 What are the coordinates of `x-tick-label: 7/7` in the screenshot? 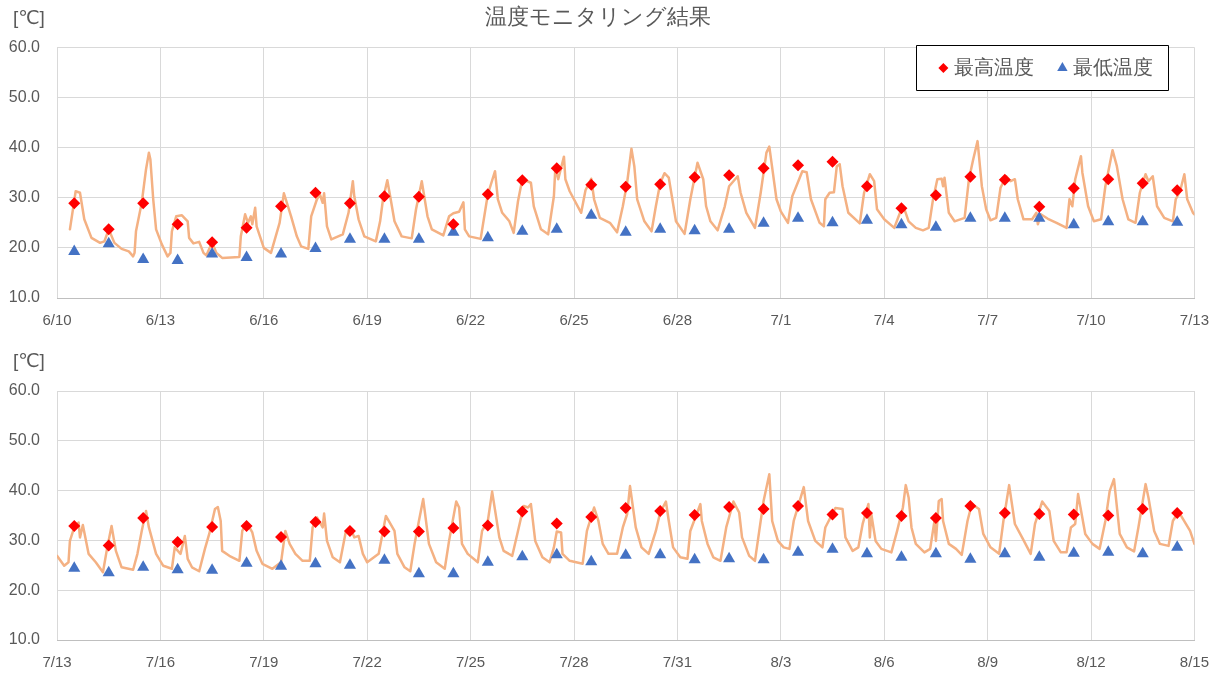 It's located at (988, 320).